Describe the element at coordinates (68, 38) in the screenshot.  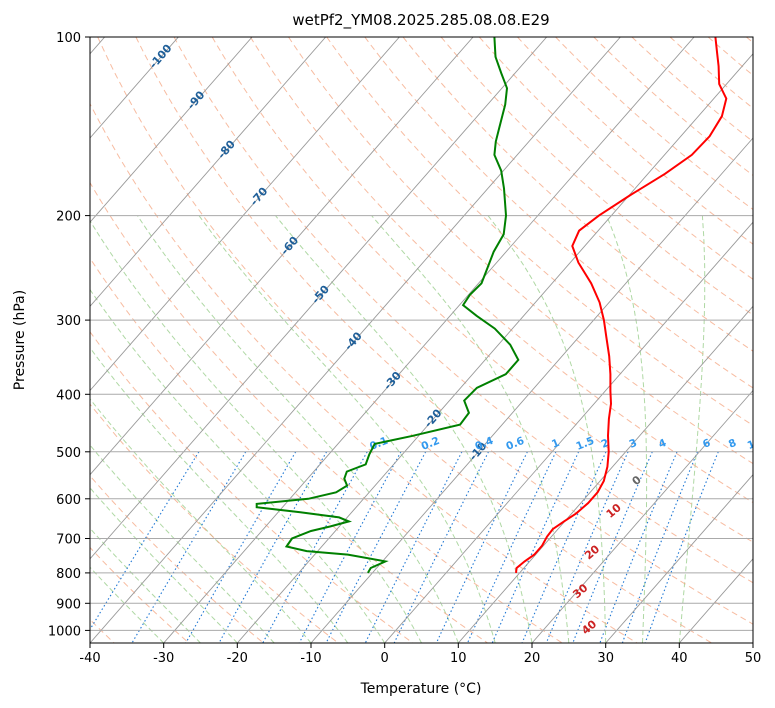
I see `y-tick-label: 100` at that location.